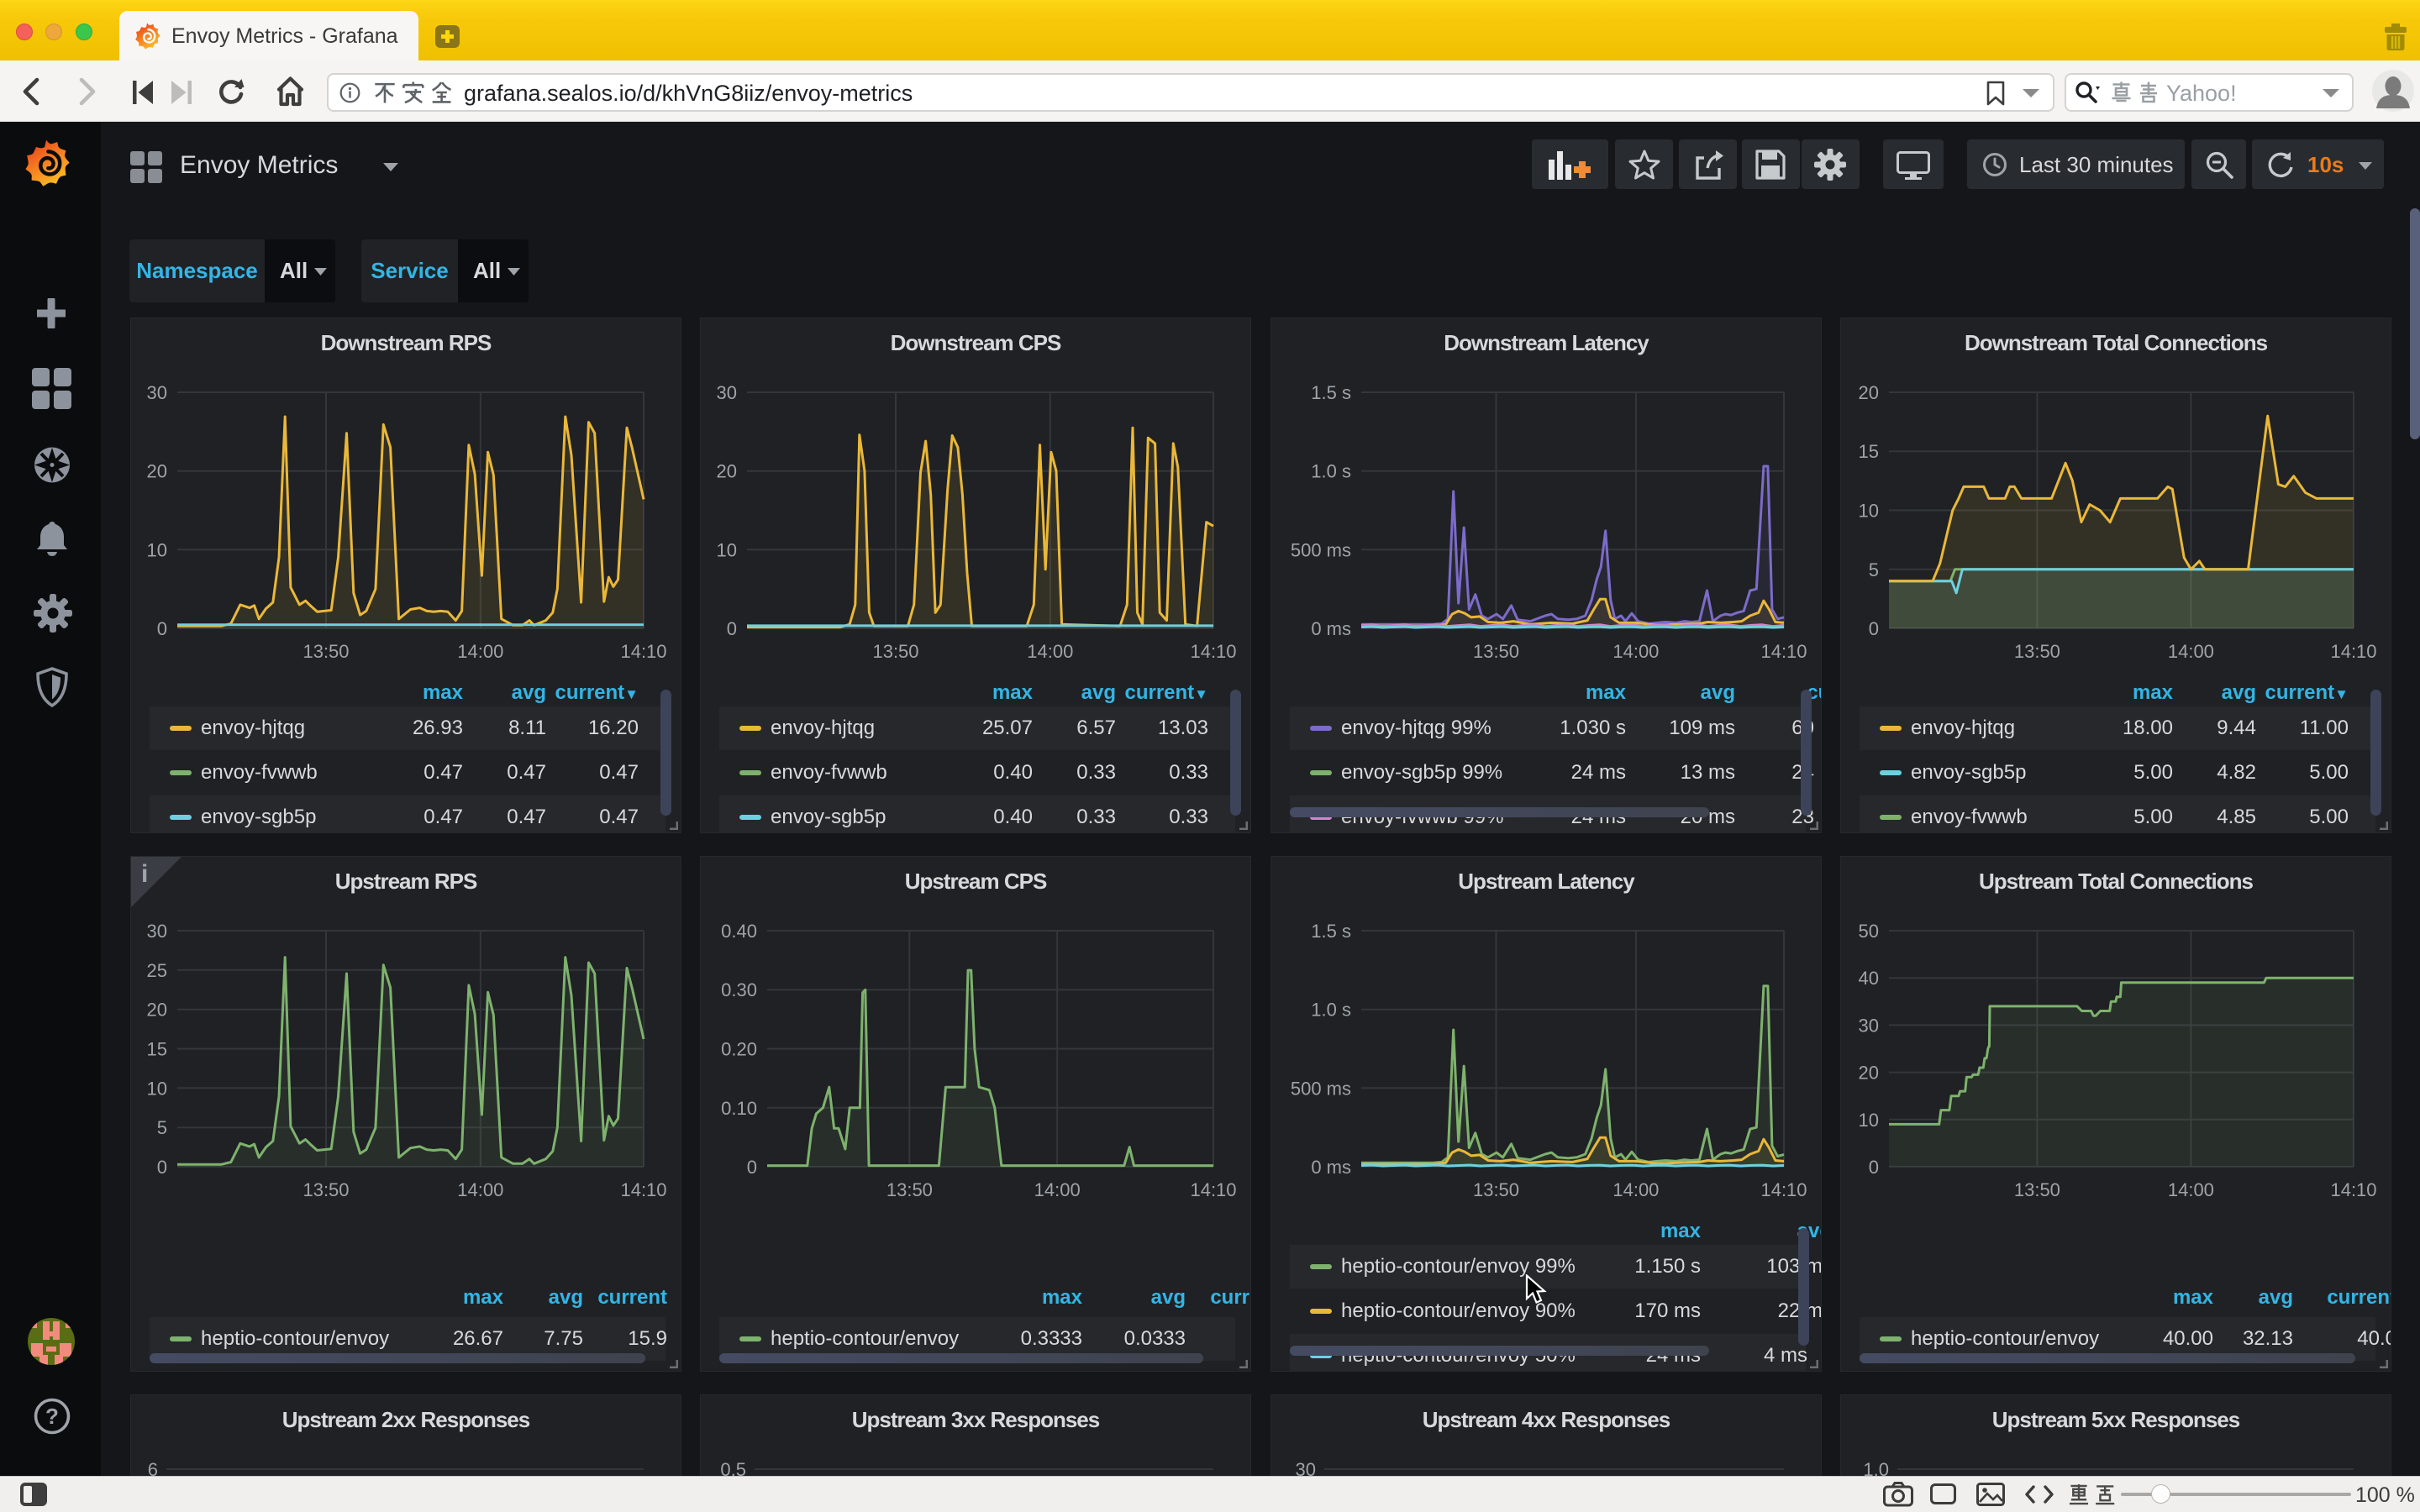 Image resolution: width=2420 pixels, height=1512 pixels. I want to click on svg-text: 40, so click(1869, 978).